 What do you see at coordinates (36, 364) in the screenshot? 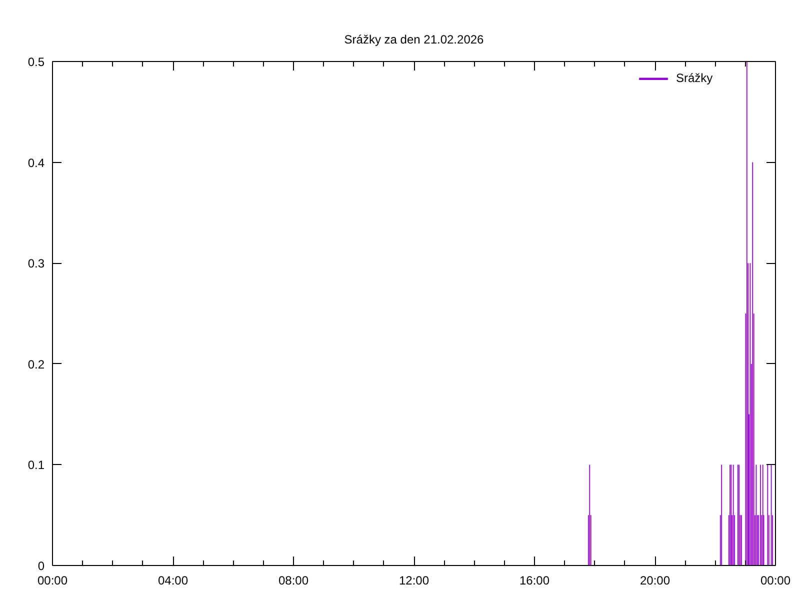
I see `y-tick-label: 0.2` at bounding box center [36, 364].